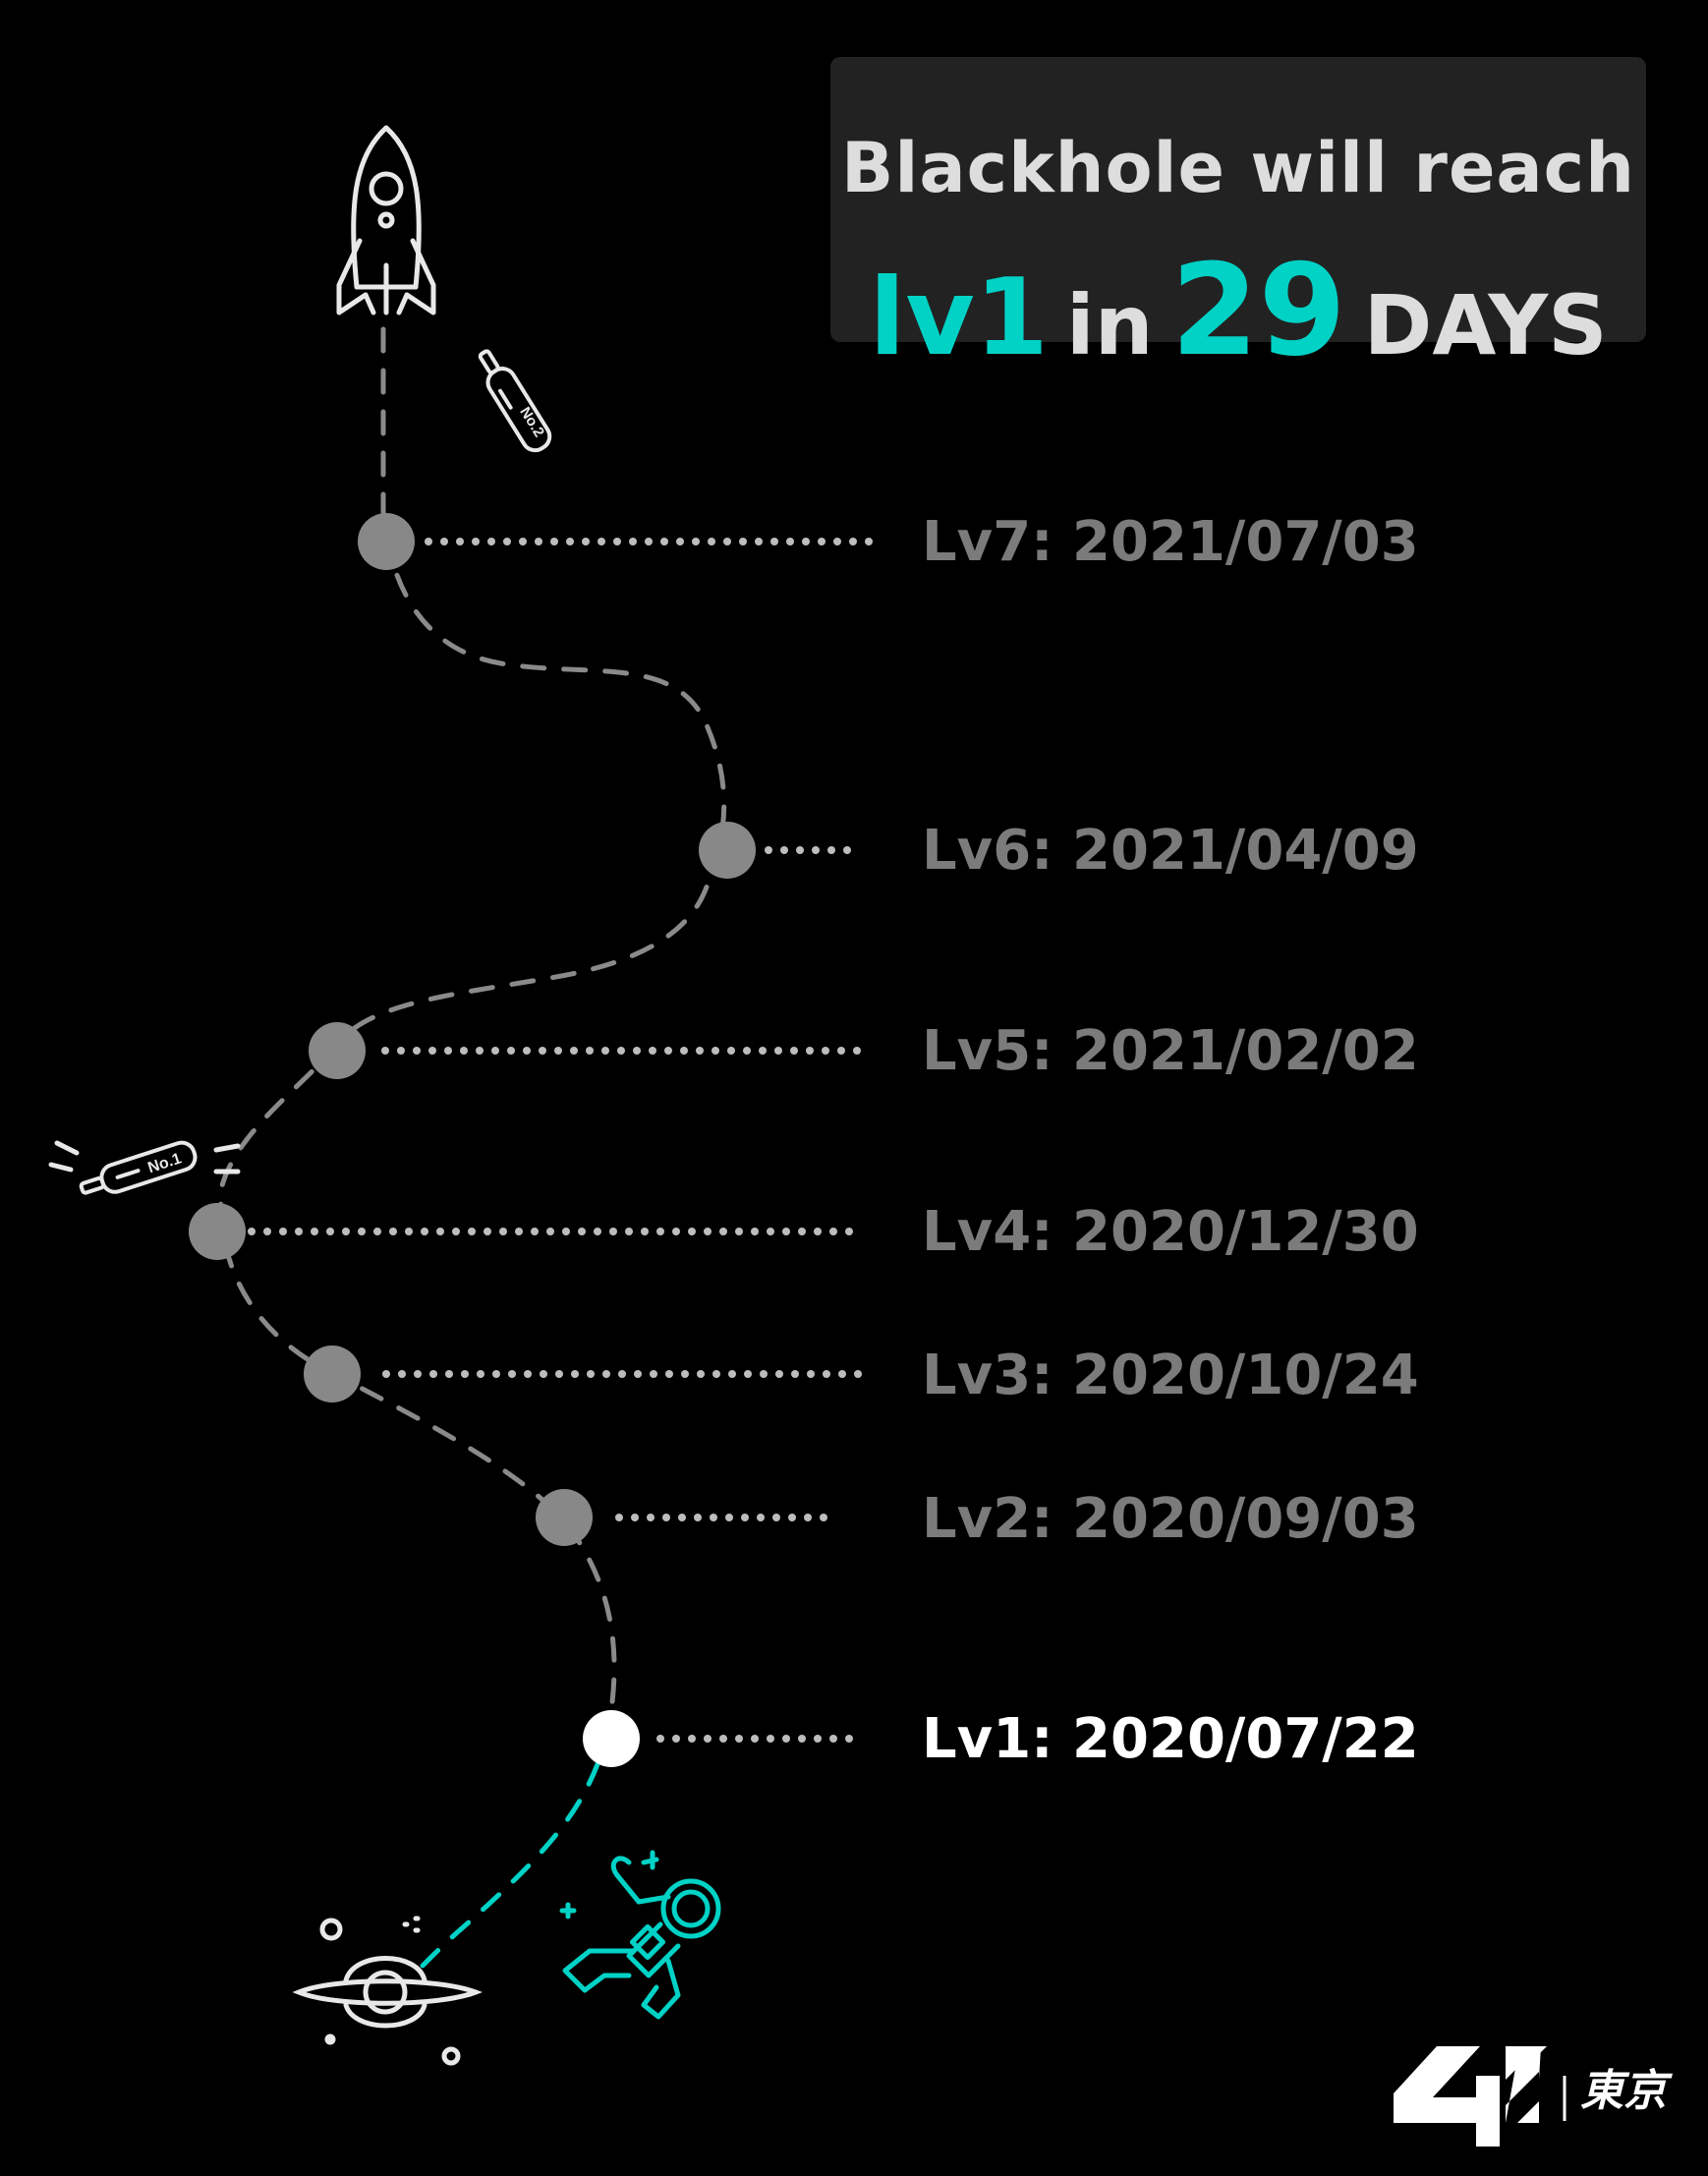 This screenshot has height=2176, width=1708. I want to click on motion-lines, so click(144, 1157).